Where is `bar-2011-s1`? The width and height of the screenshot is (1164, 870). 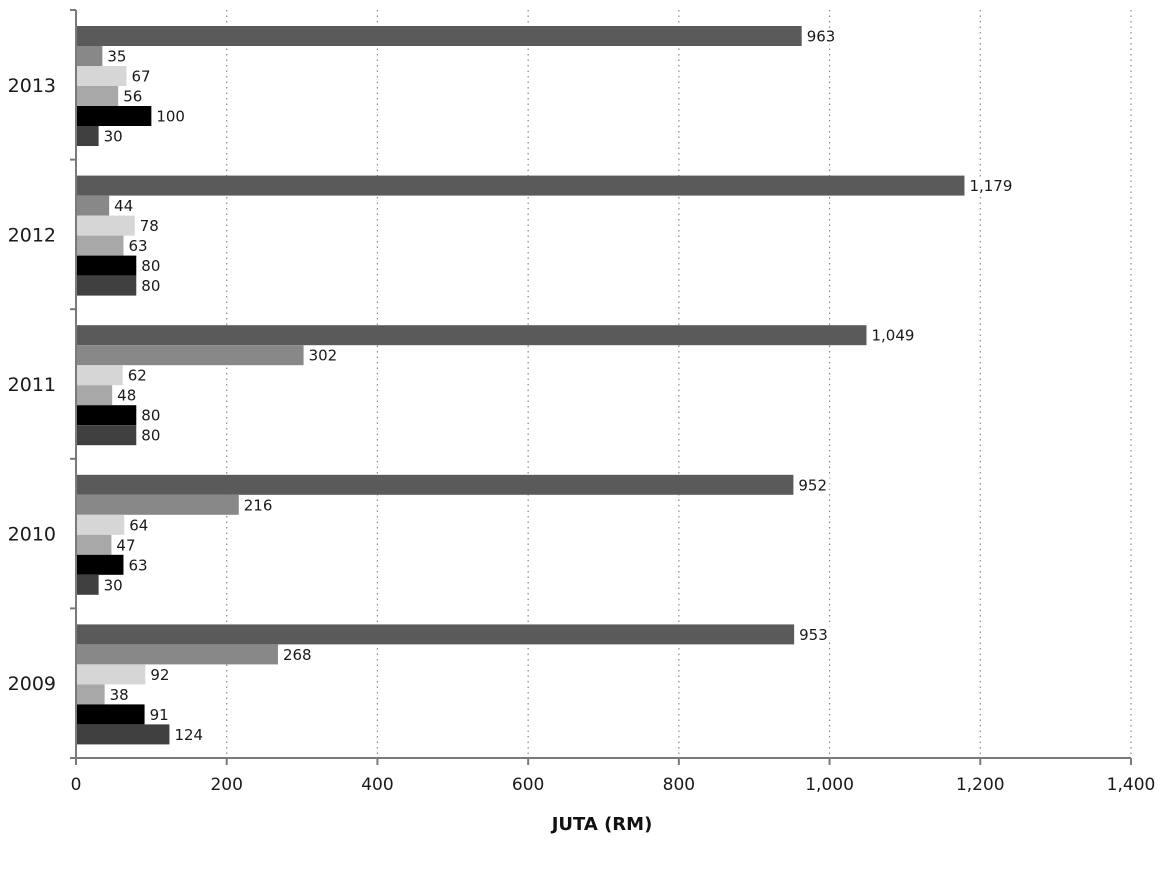
bar-2011-s1 is located at coordinates (471, 335).